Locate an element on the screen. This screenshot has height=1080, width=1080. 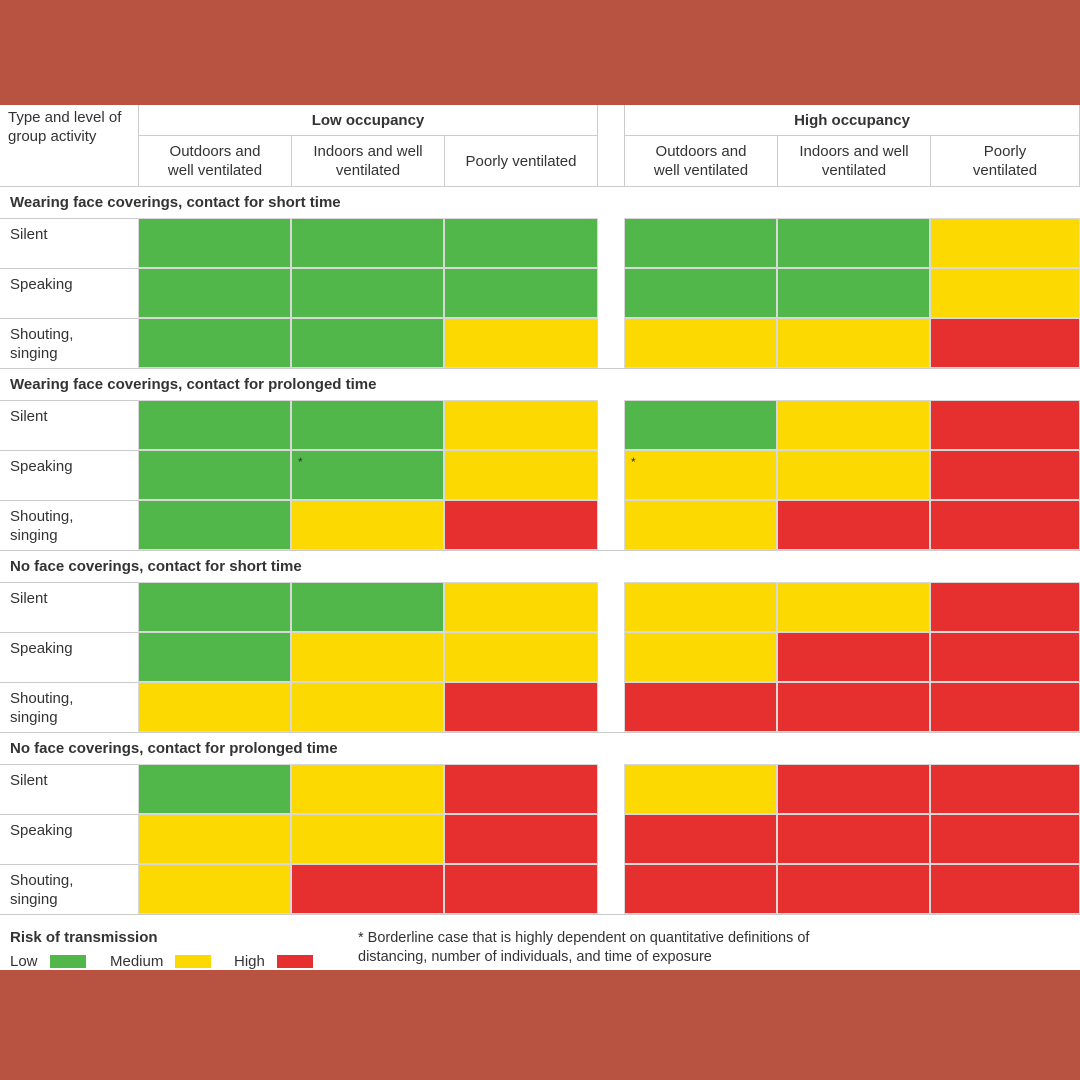
legend-label: Medium is located at coordinates (137, 961).